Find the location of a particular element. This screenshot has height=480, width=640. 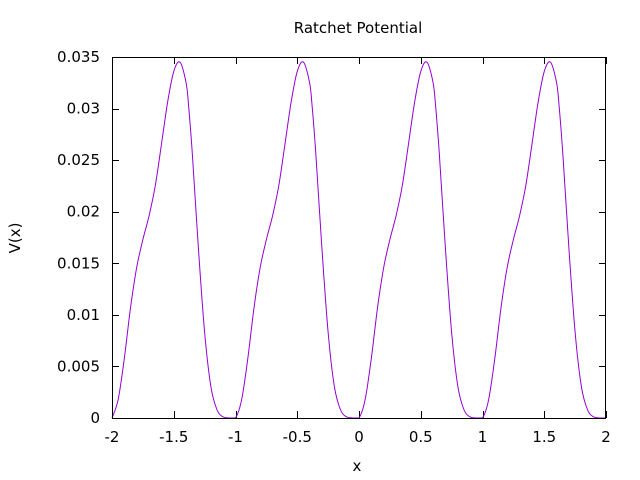

x-tick-label: 0 is located at coordinates (359, 437).